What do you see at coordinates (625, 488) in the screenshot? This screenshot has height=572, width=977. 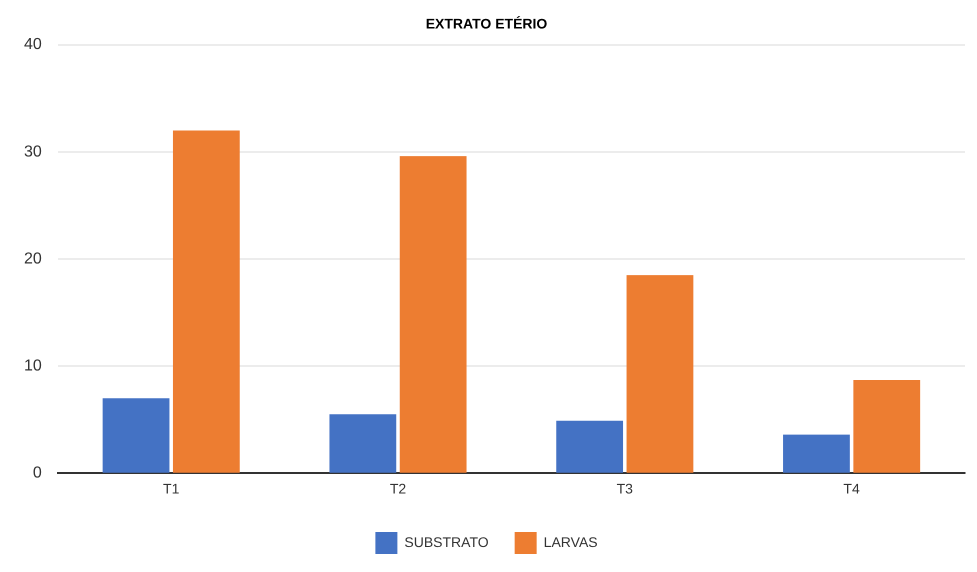 I see `x-tick-label: T3` at bounding box center [625, 488].